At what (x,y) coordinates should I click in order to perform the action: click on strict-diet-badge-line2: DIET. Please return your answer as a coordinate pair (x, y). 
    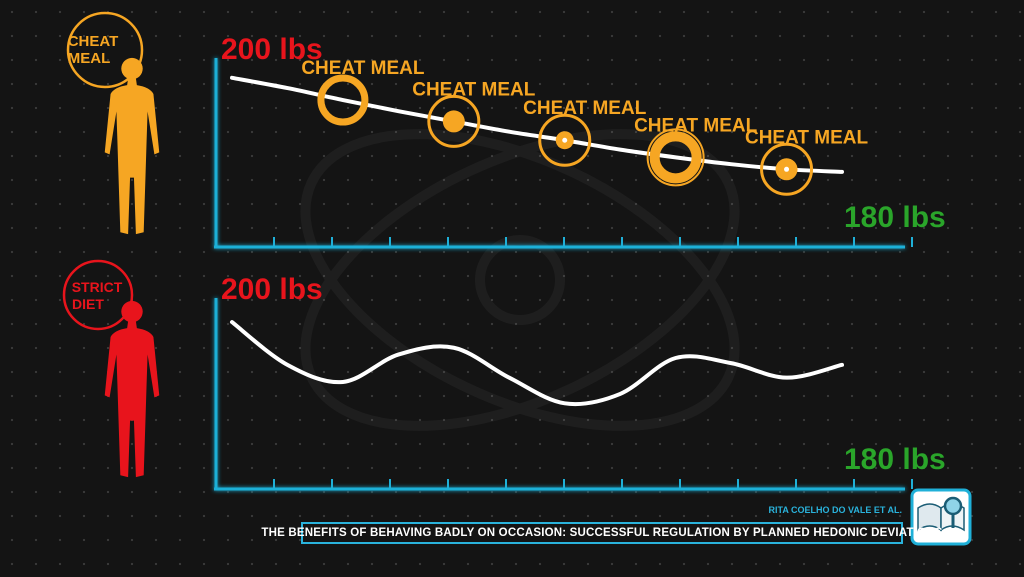
    Looking at the image, I should click on (88, 304).